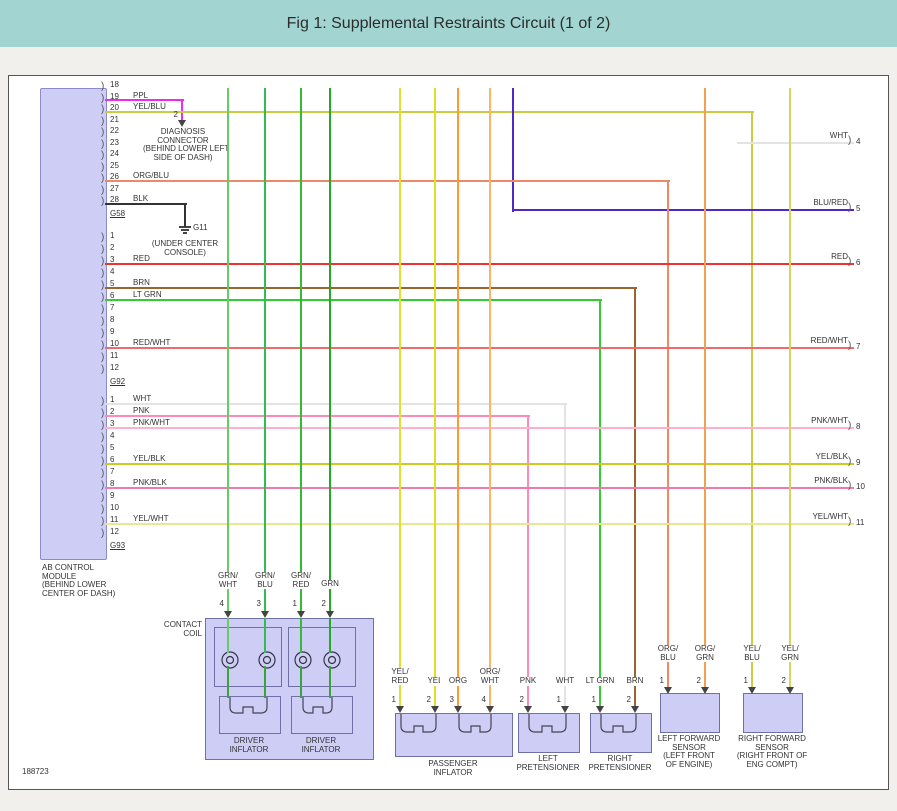 The height and width of the screenshot is (811, 897). I want to click on connector-group-label: G58, so click(118, 213).